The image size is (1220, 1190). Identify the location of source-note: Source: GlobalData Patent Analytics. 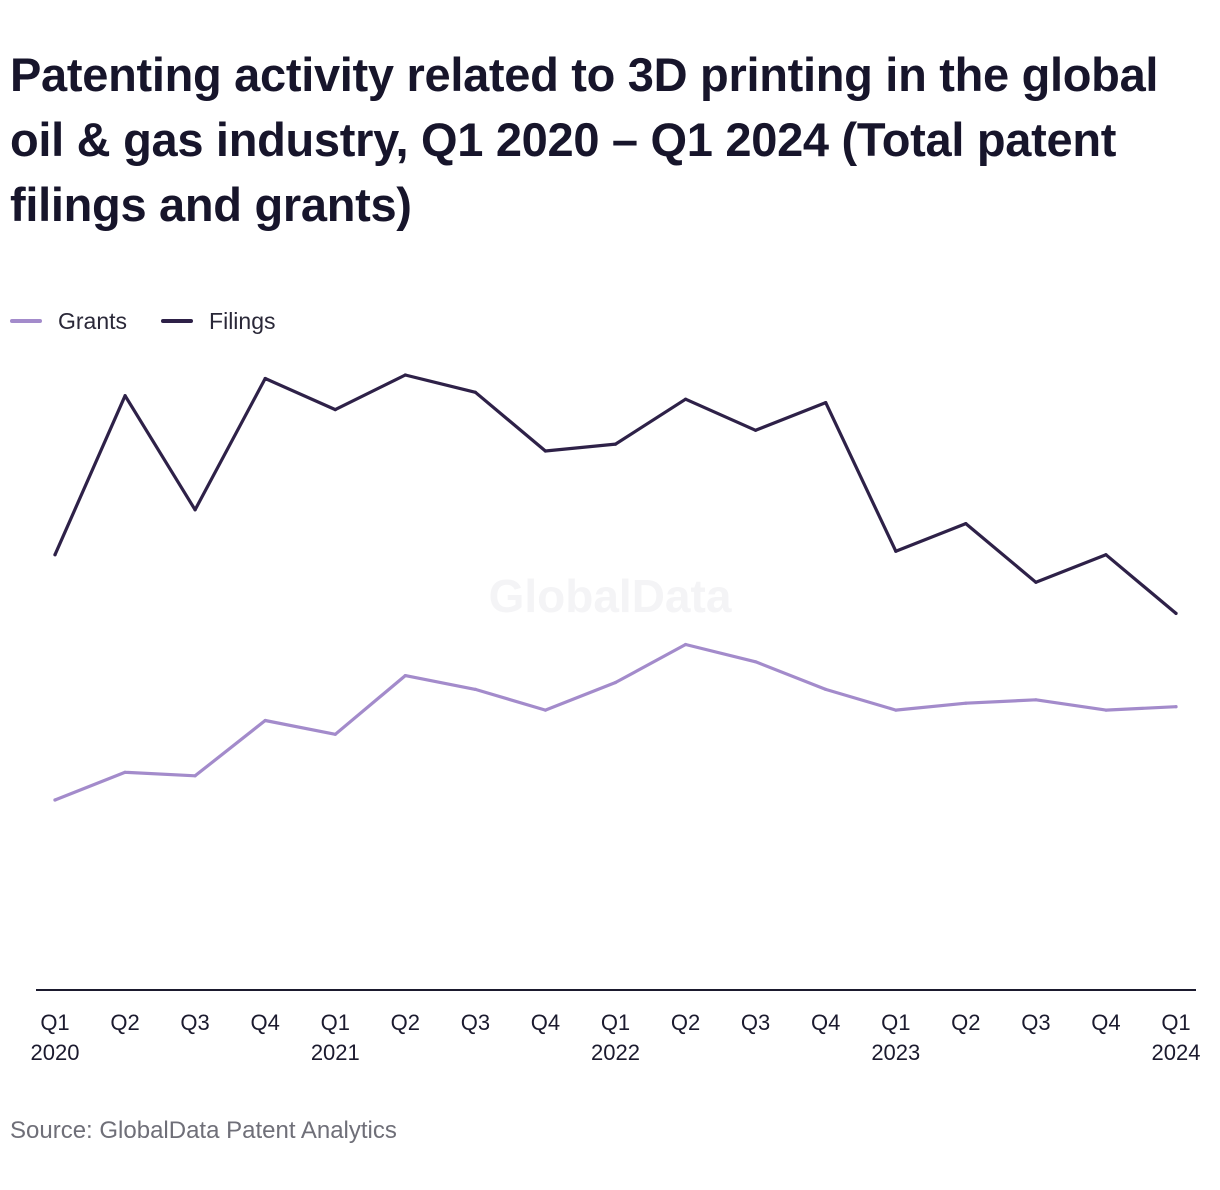
(203, 1130).